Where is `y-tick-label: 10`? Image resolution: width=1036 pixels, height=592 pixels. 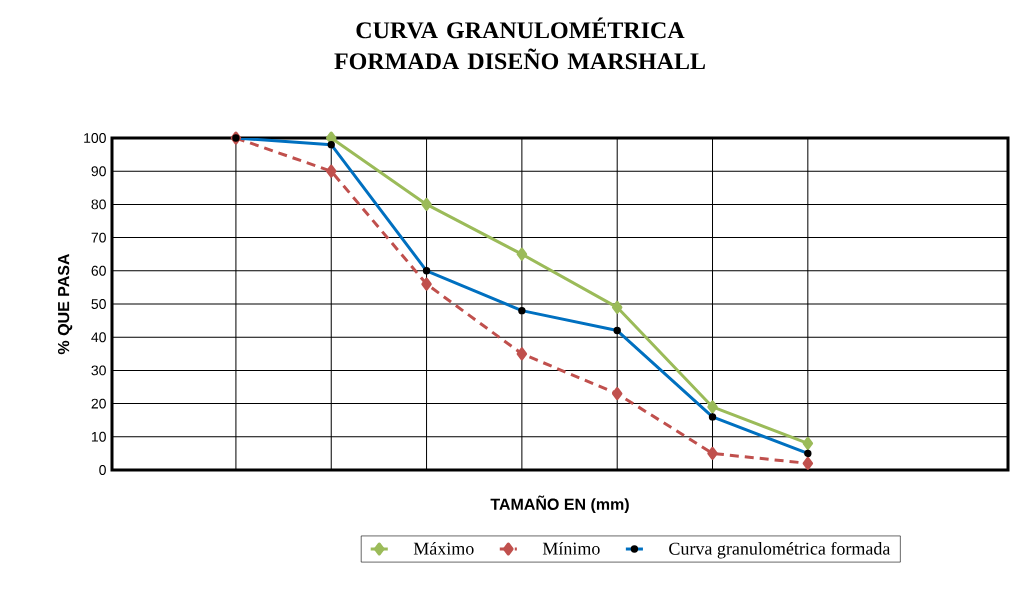 y-tick-label: 10 is located at coordinates (98, 436).